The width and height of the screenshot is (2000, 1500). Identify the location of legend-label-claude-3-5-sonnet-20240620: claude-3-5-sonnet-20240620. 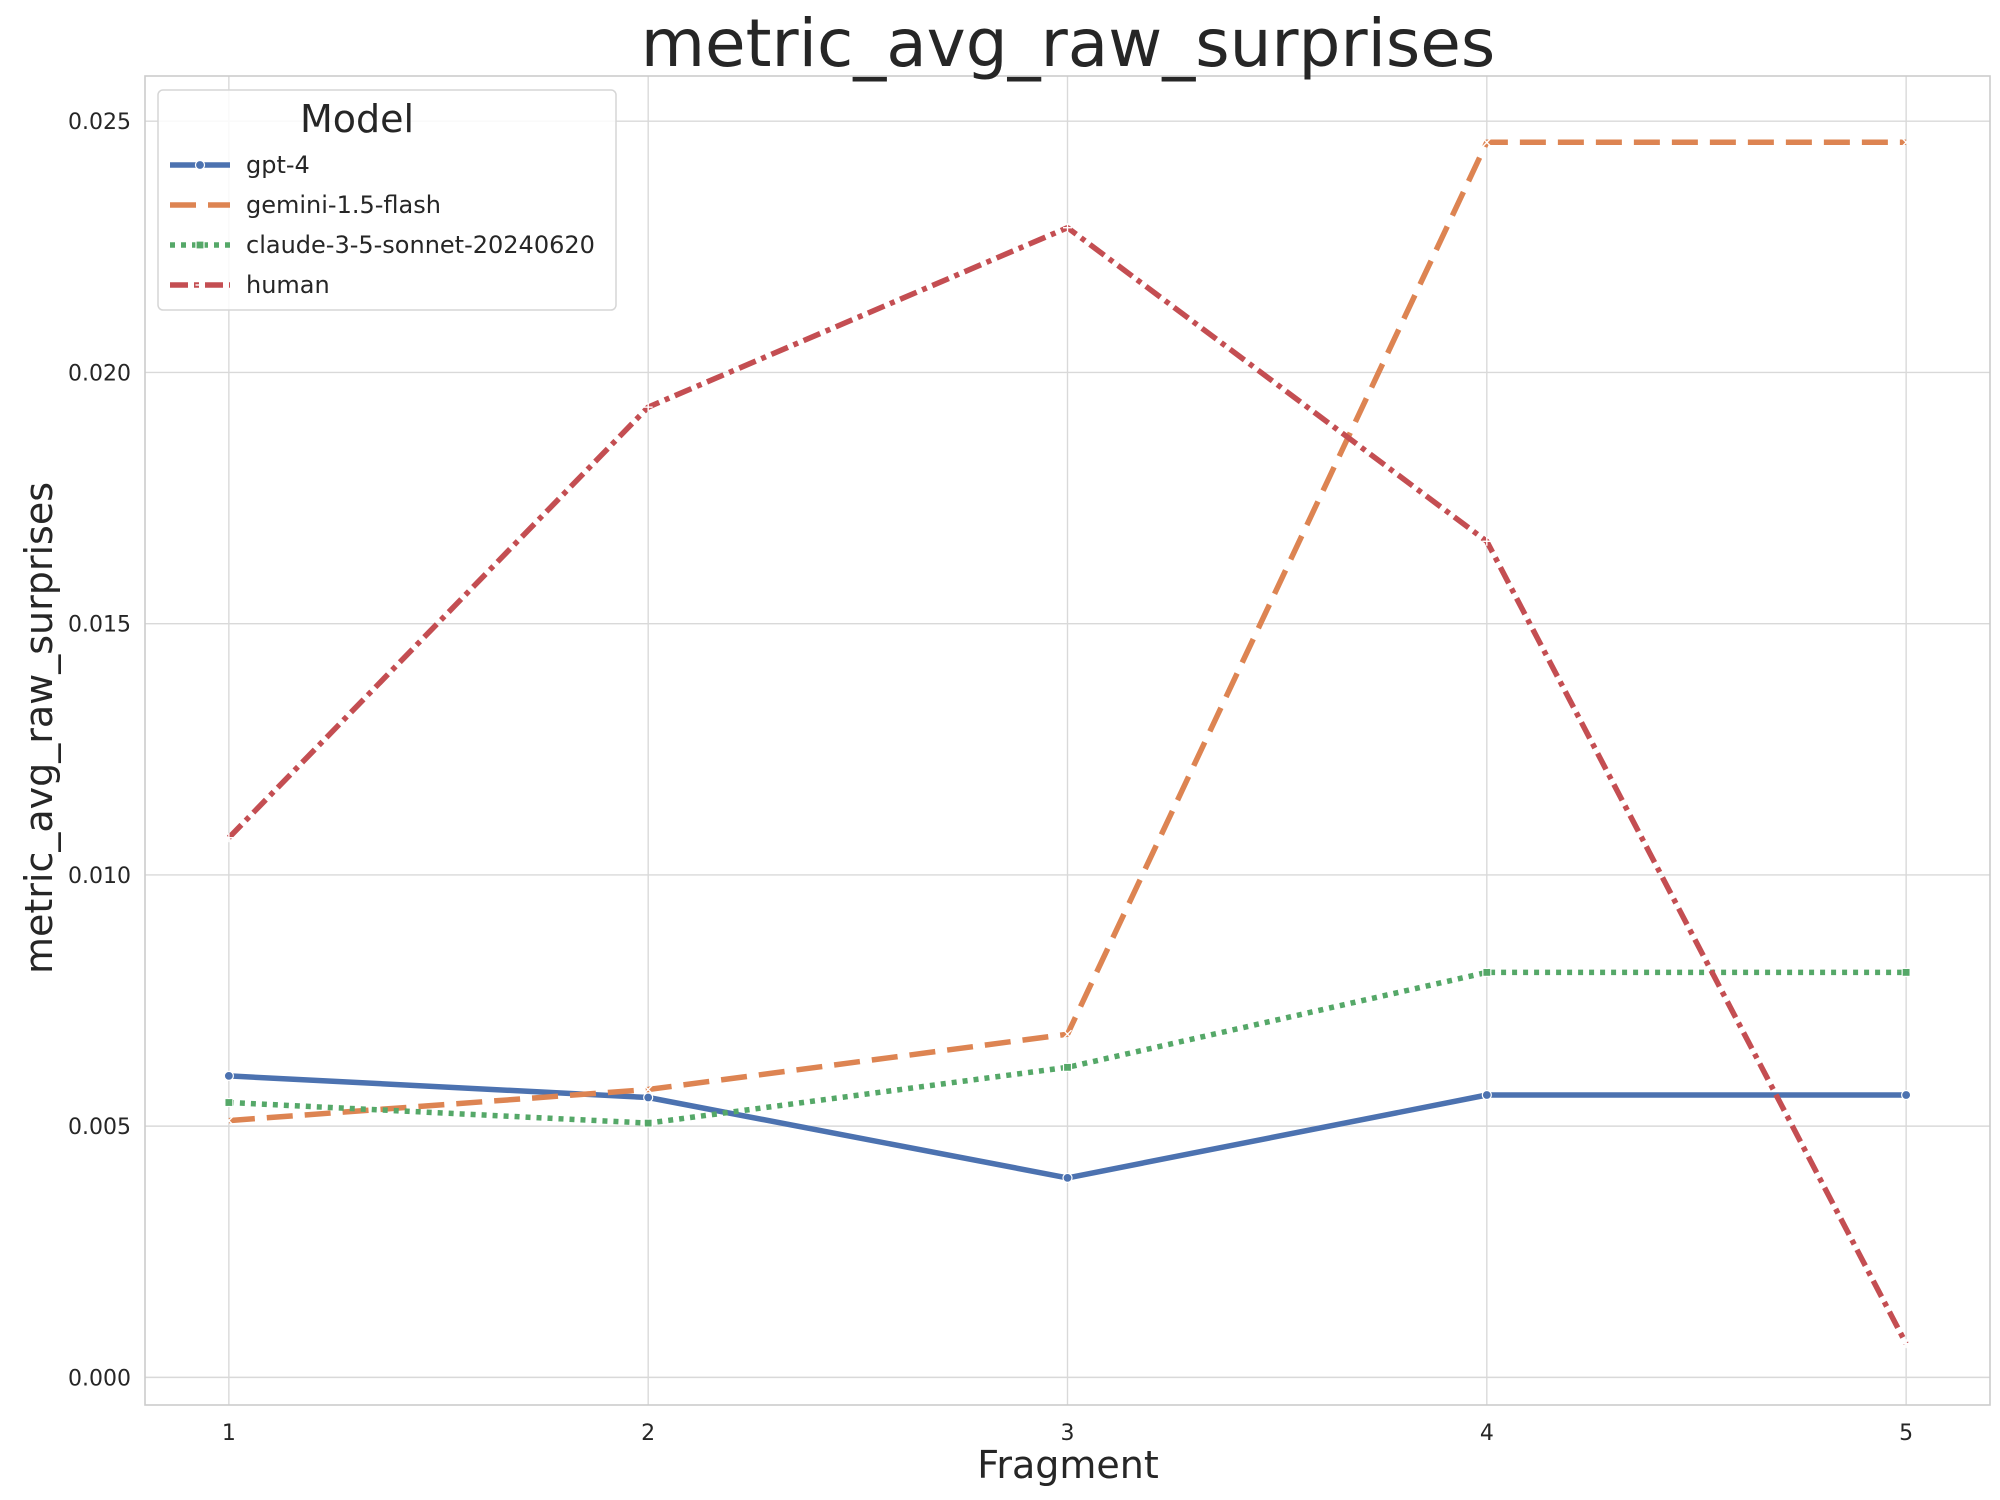
(420, 245).